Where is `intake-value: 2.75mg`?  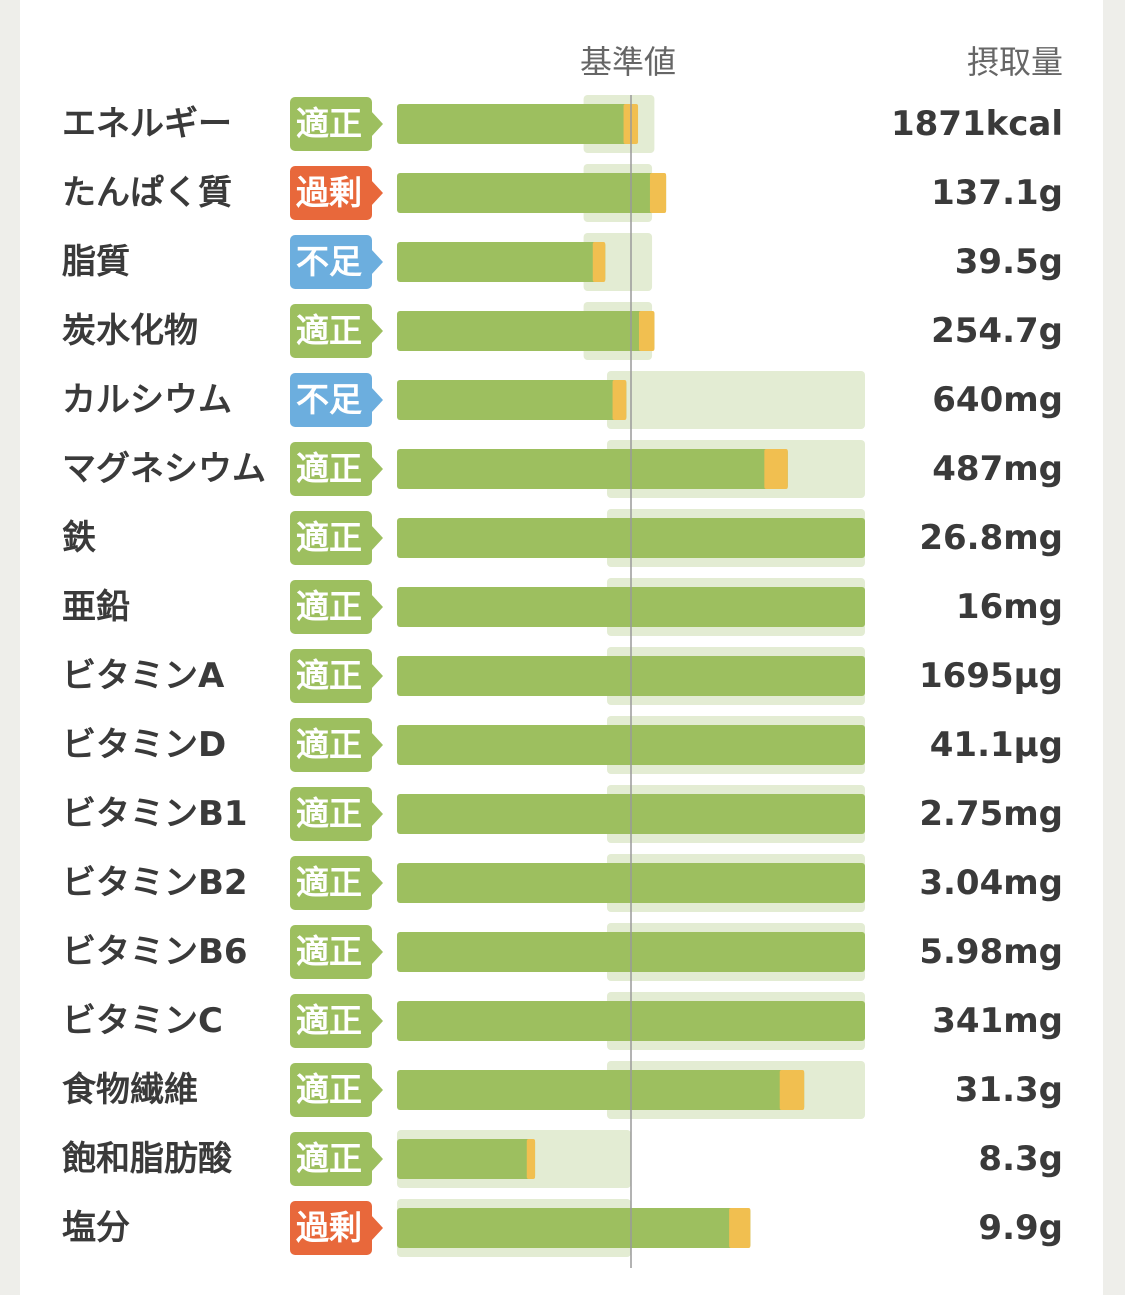 intake-value: 2.75mg is located at coordinates (991, 814).